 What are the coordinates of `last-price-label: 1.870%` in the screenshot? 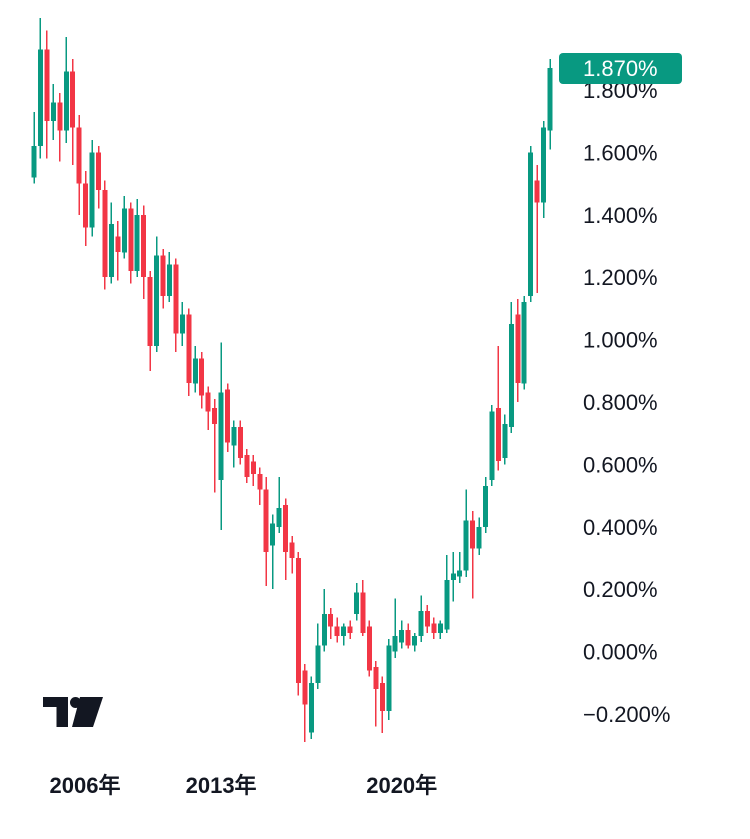 It's located at (620, 68).